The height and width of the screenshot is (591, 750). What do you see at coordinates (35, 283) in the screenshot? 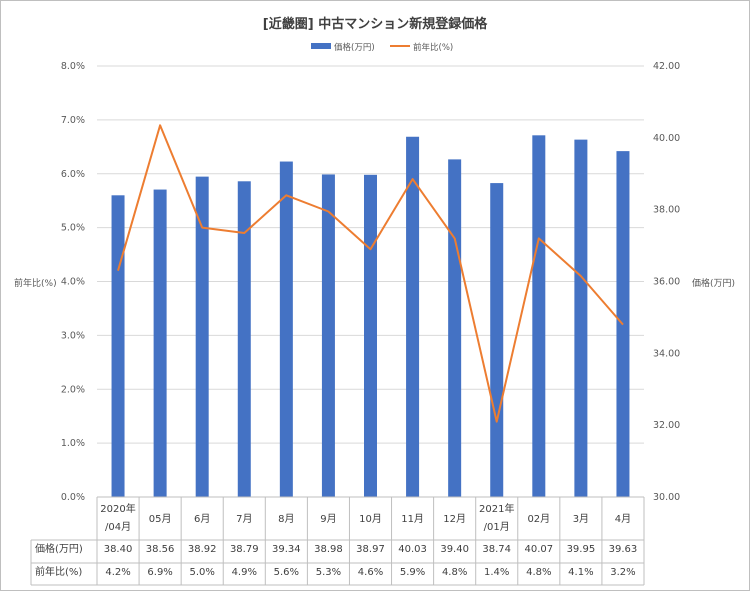
I see `left-axis-label: 前年比(%)` at bounding box center [35, 283].